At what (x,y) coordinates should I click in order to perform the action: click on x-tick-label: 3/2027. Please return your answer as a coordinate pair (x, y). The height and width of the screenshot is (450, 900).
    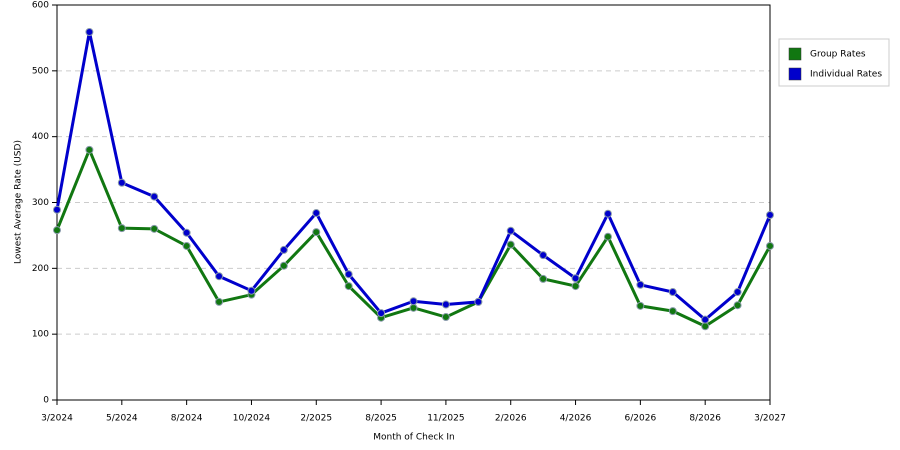
    Looking at the image, I should click on (770, 419).